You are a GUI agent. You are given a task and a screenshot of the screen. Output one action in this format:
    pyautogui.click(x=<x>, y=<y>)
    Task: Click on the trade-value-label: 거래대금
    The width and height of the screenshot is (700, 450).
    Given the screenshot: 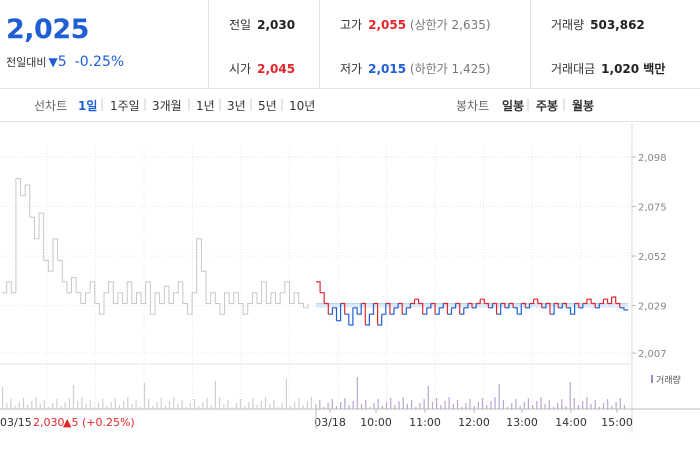 What is the action you would take?
    pyautogui.click(x=573, y=69)
    